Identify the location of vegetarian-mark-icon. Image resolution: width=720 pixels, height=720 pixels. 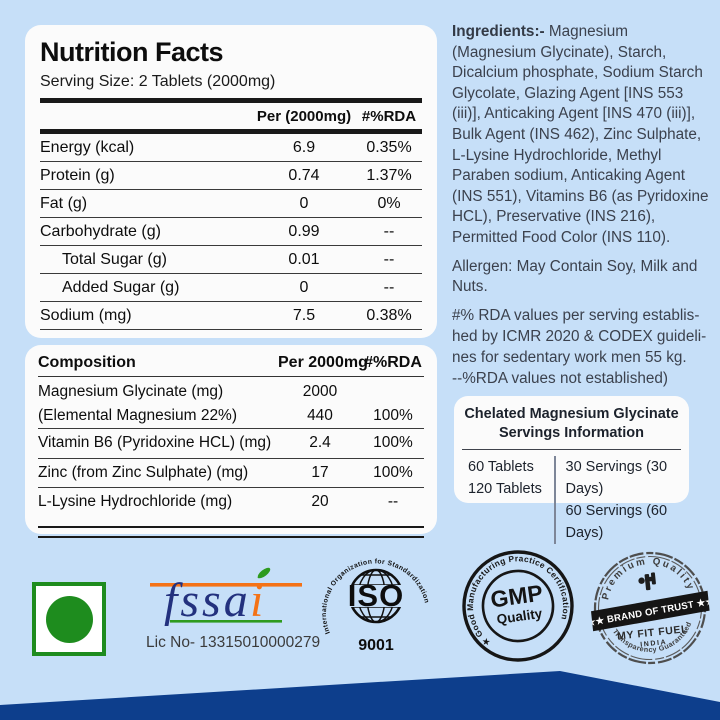
(69, 619).